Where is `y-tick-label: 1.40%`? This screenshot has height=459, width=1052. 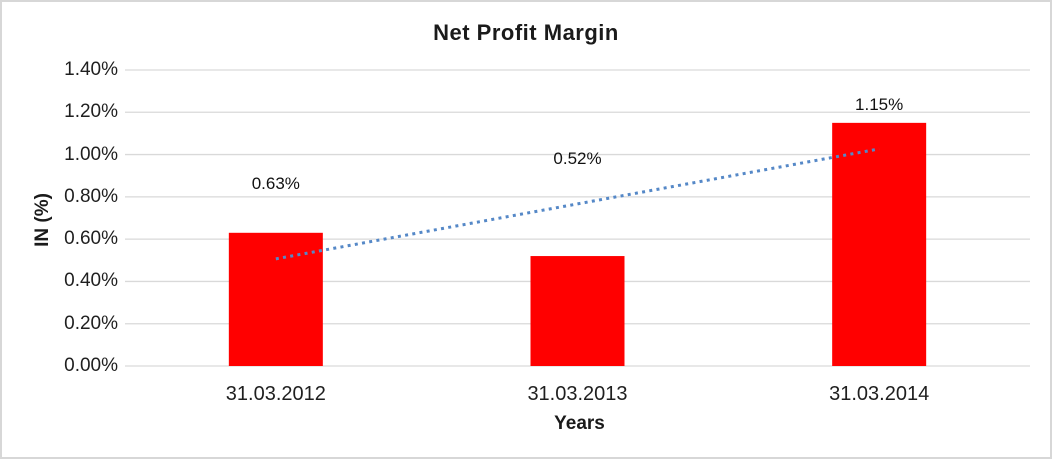
y-tick-label: 1.40% is located at coordinates (91, 69).